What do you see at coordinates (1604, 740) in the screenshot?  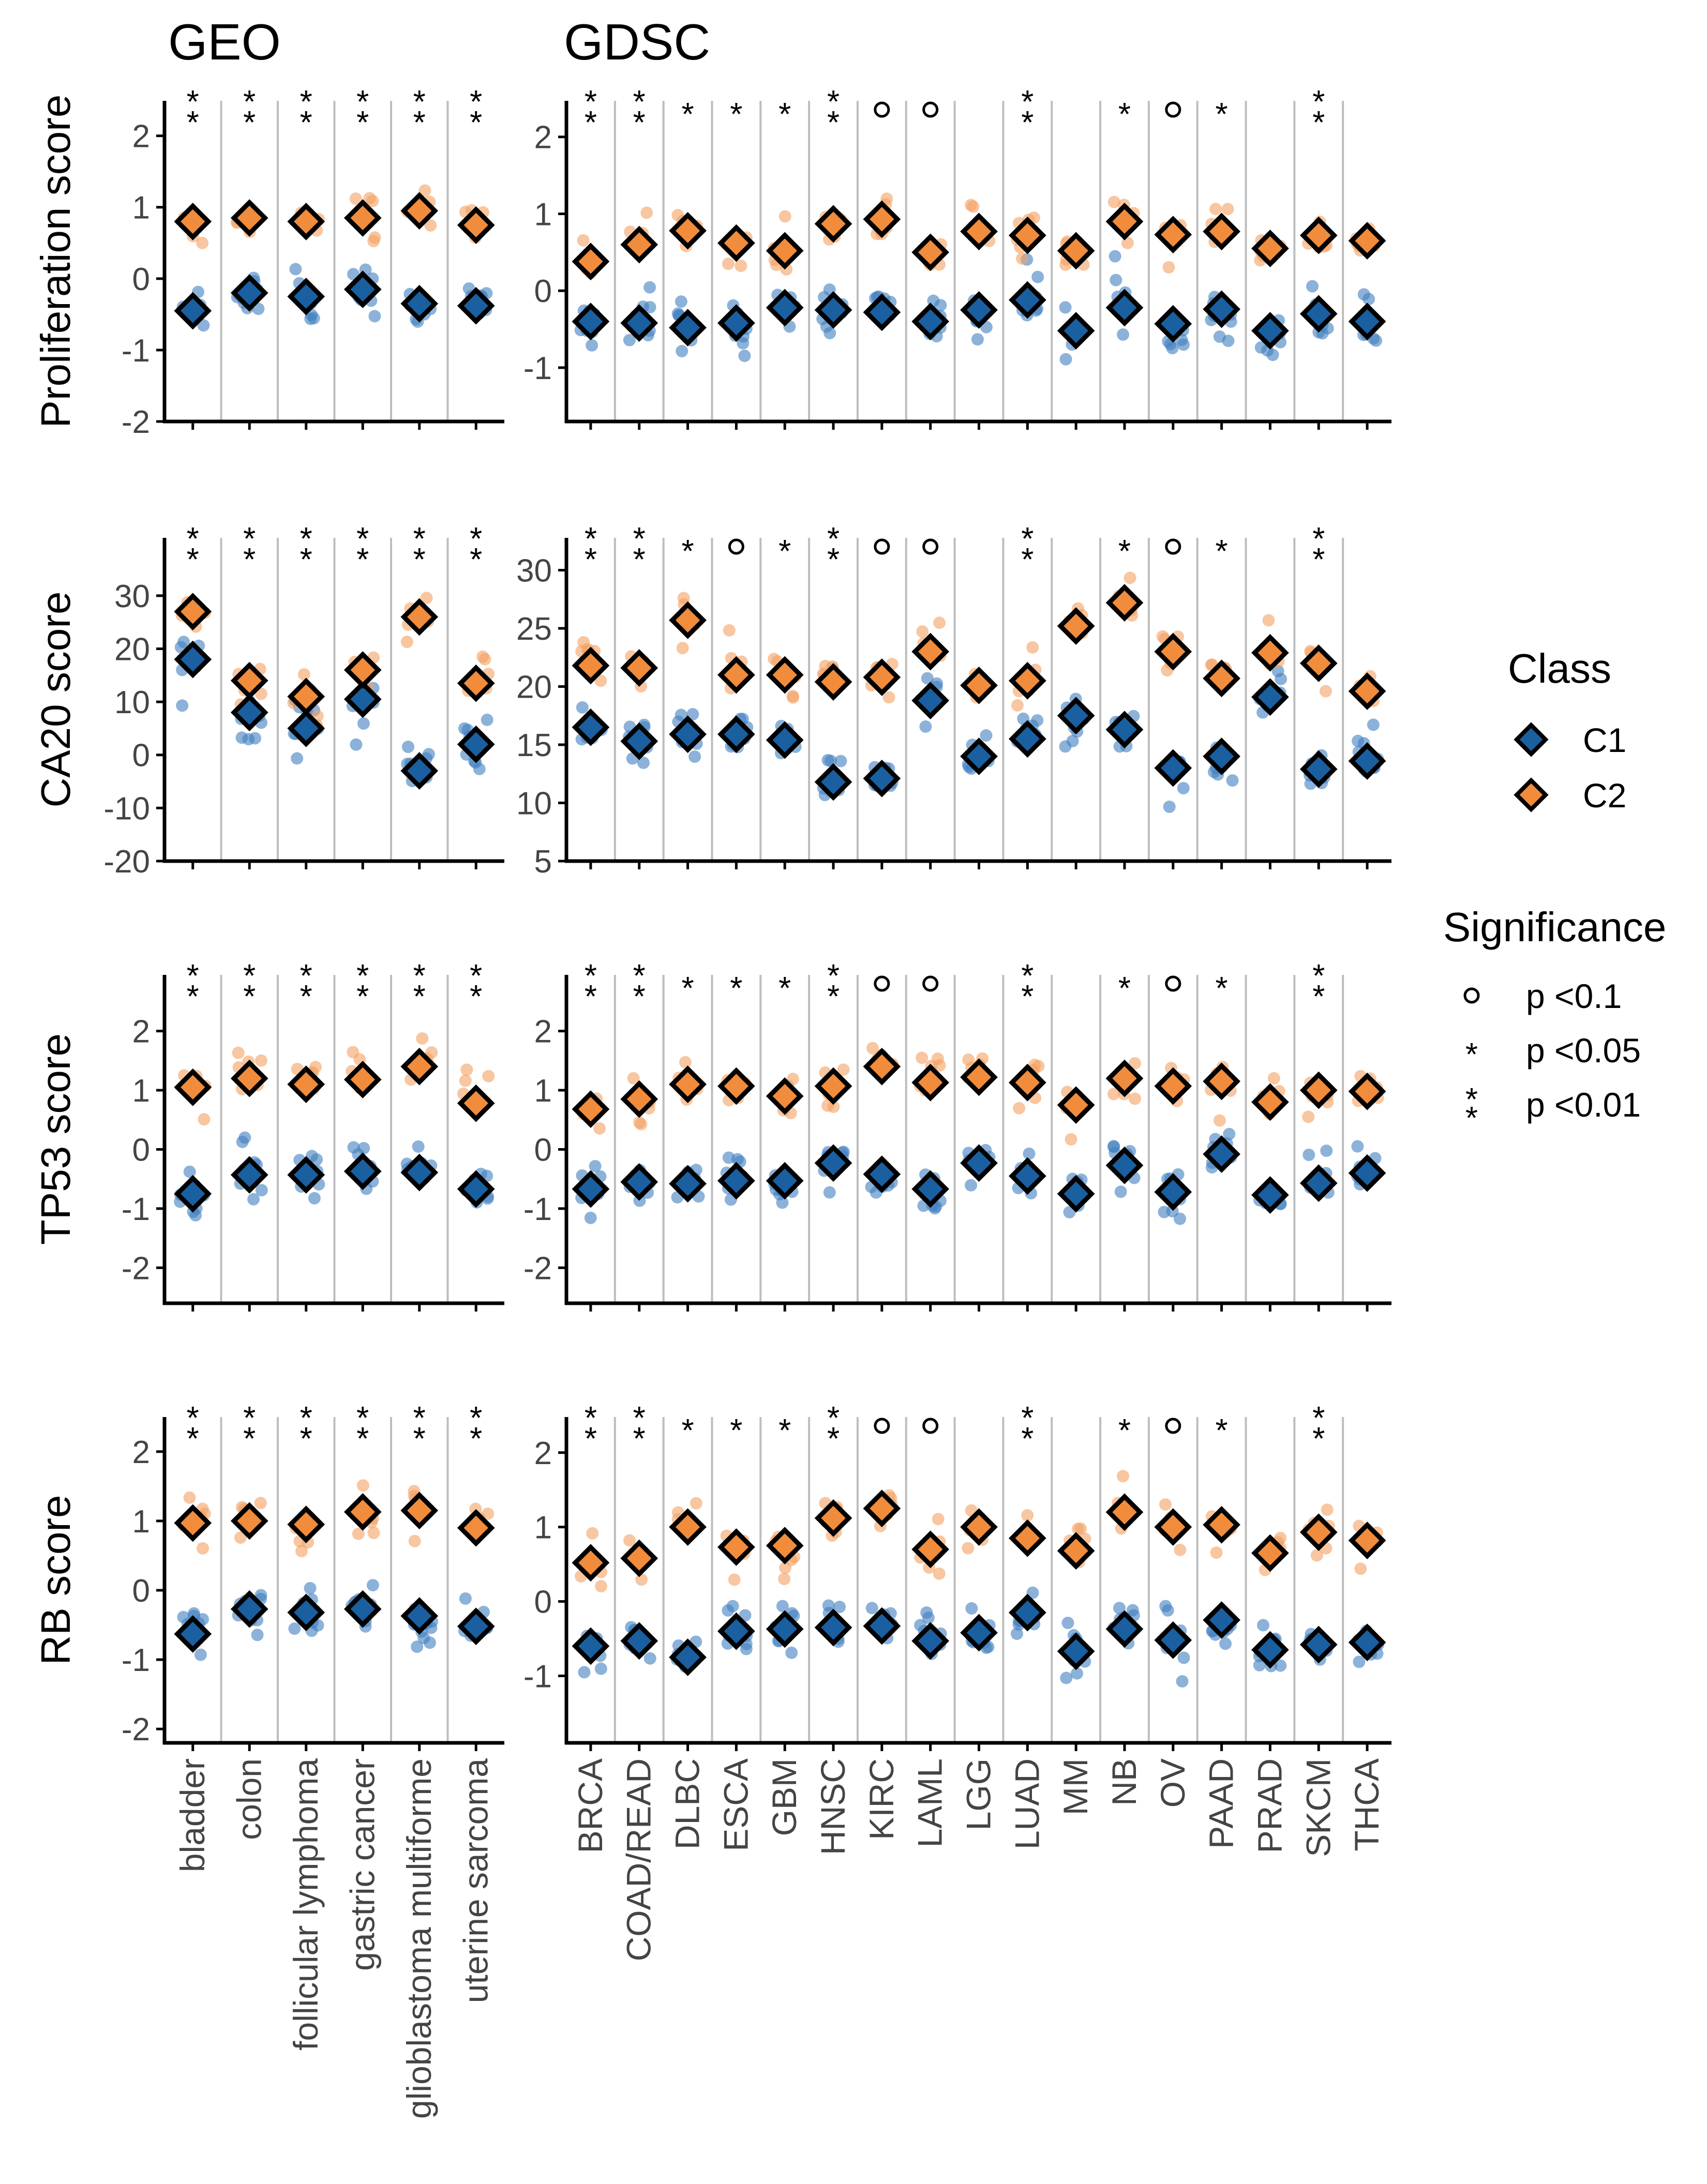 I see `class-legend-label: C1` at bounding box center [1604, 740].